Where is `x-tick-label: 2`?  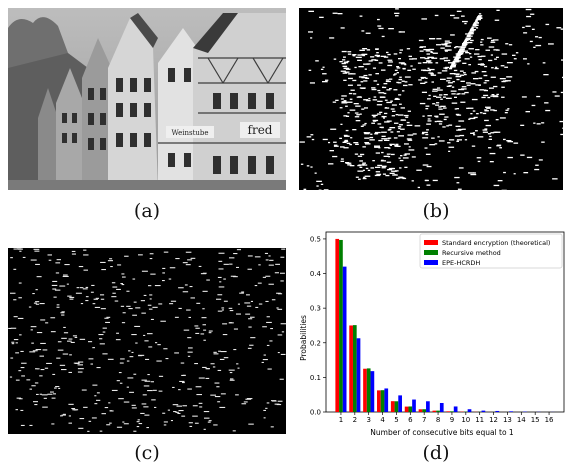
x-tick-label: 2 is located at coordinates (355, 420).